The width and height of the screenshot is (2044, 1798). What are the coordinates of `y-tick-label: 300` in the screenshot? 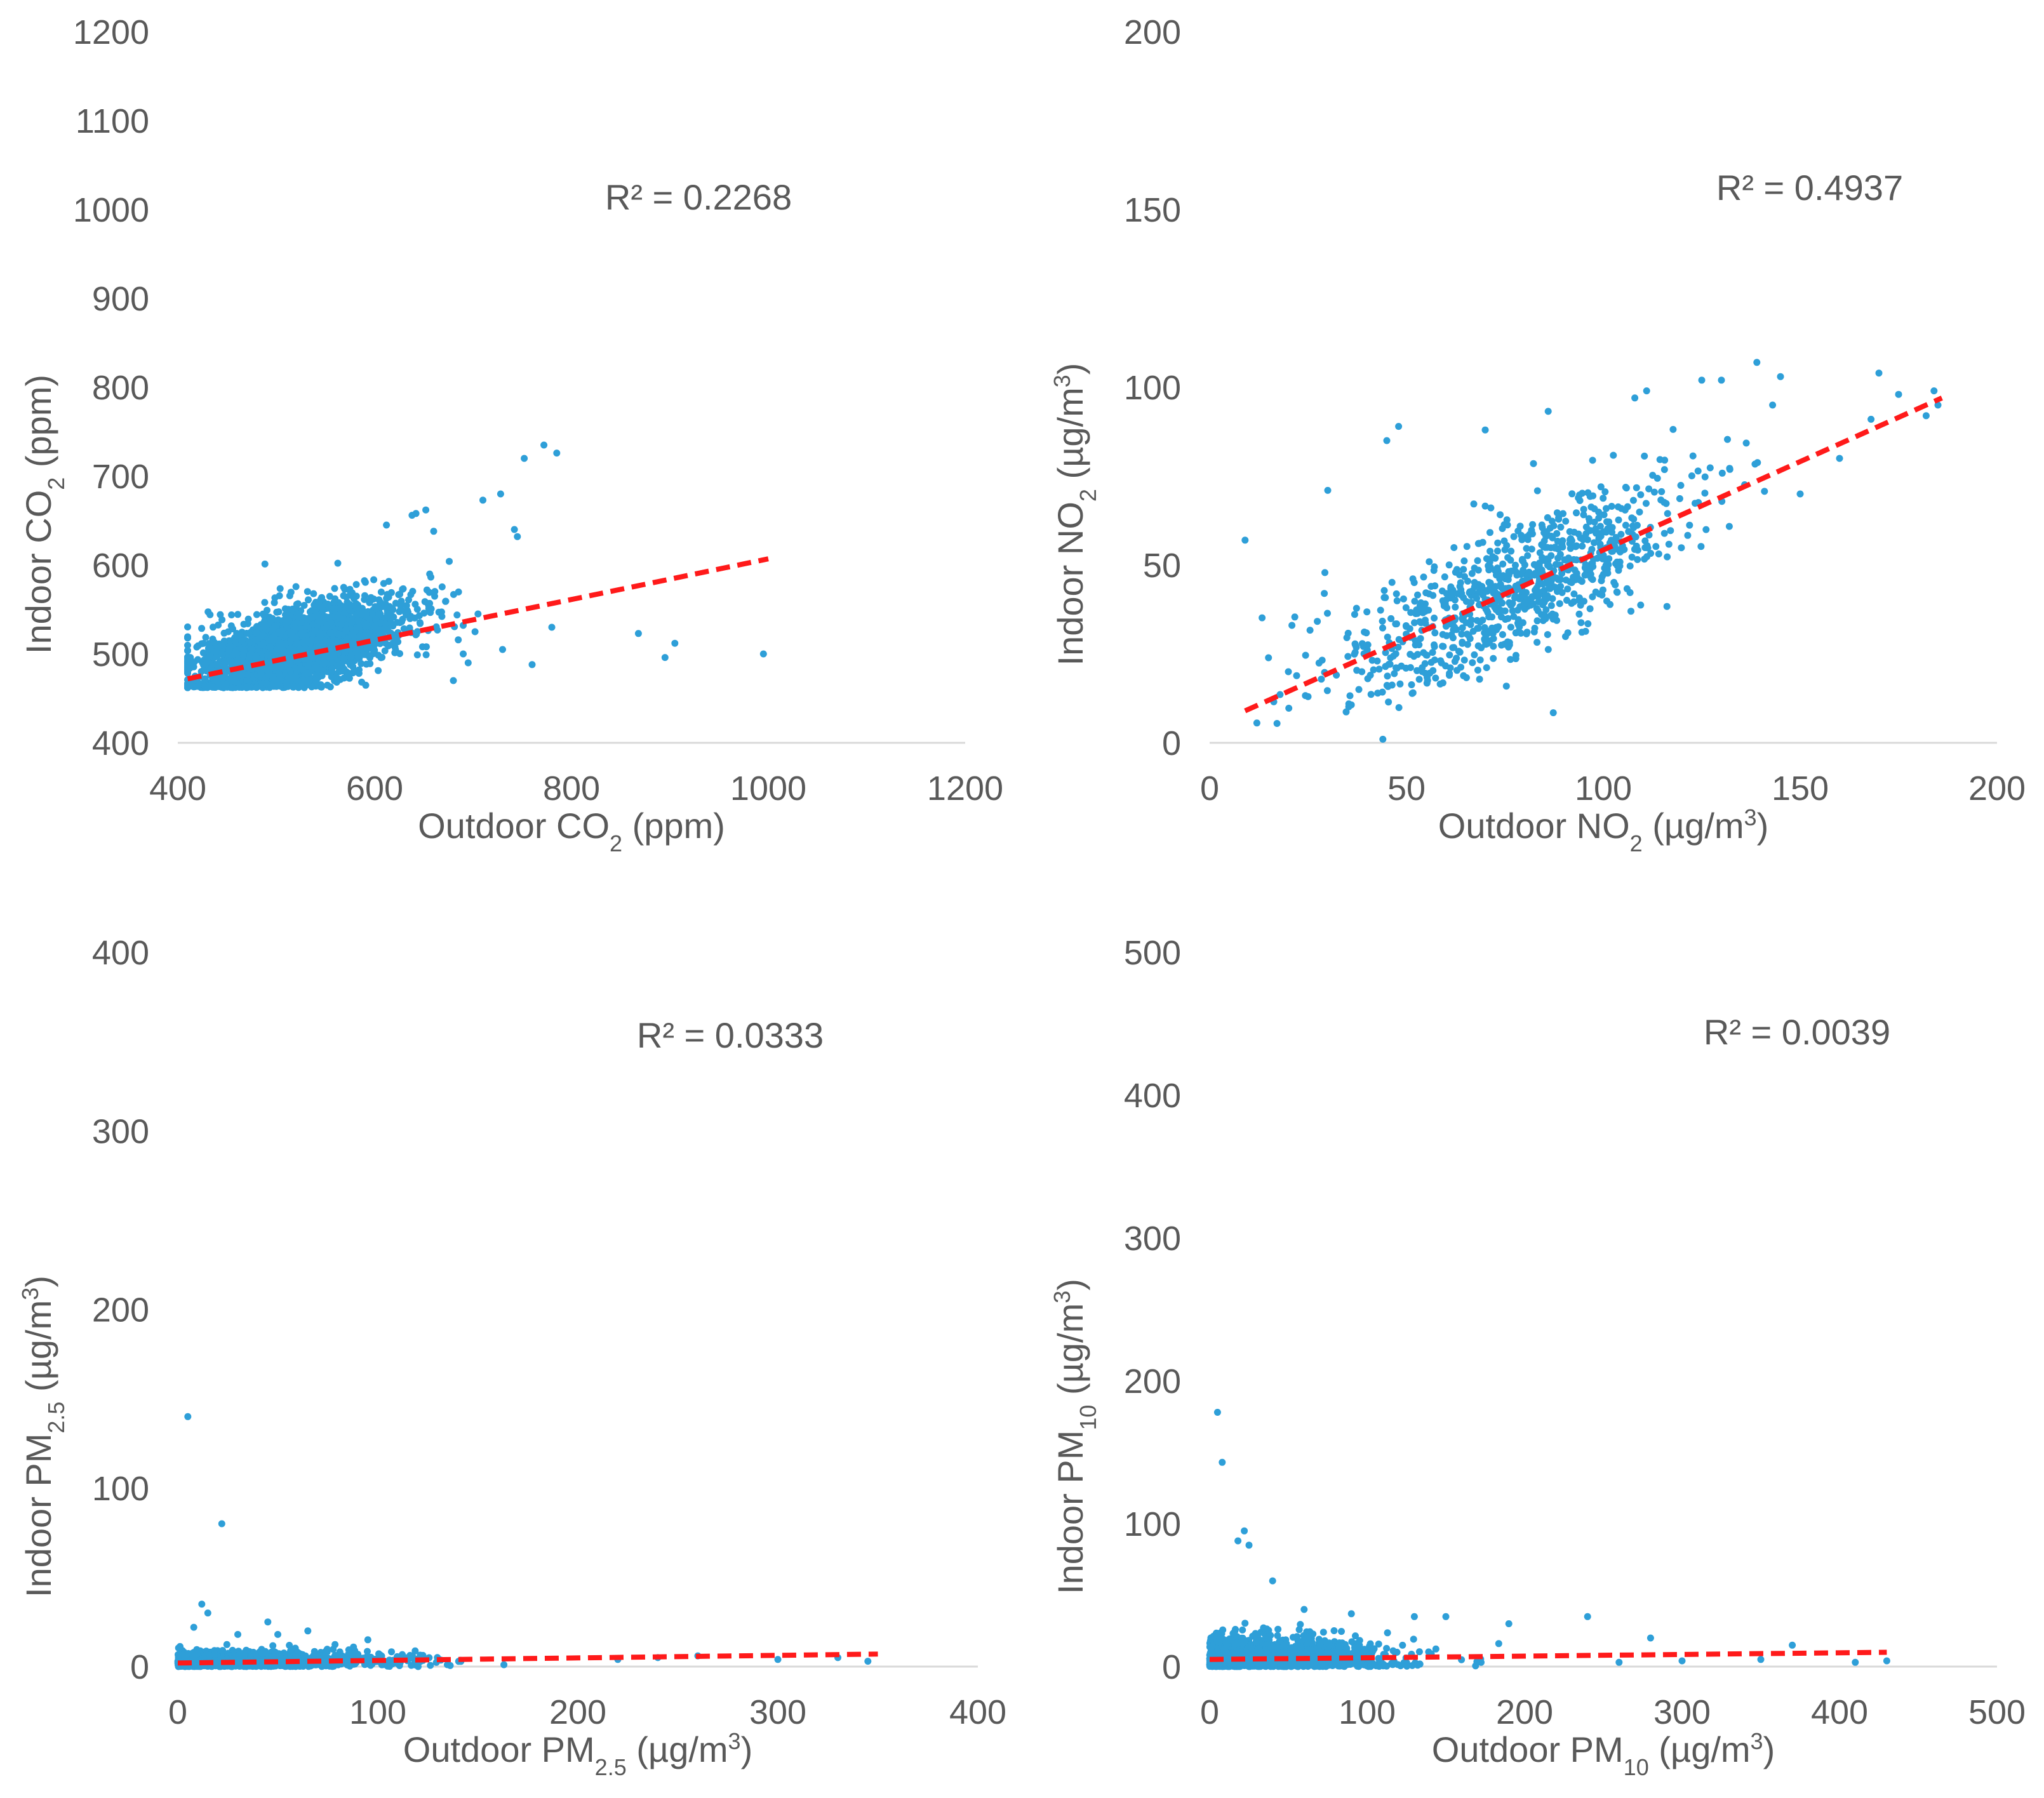 It's located at (121, 1131).